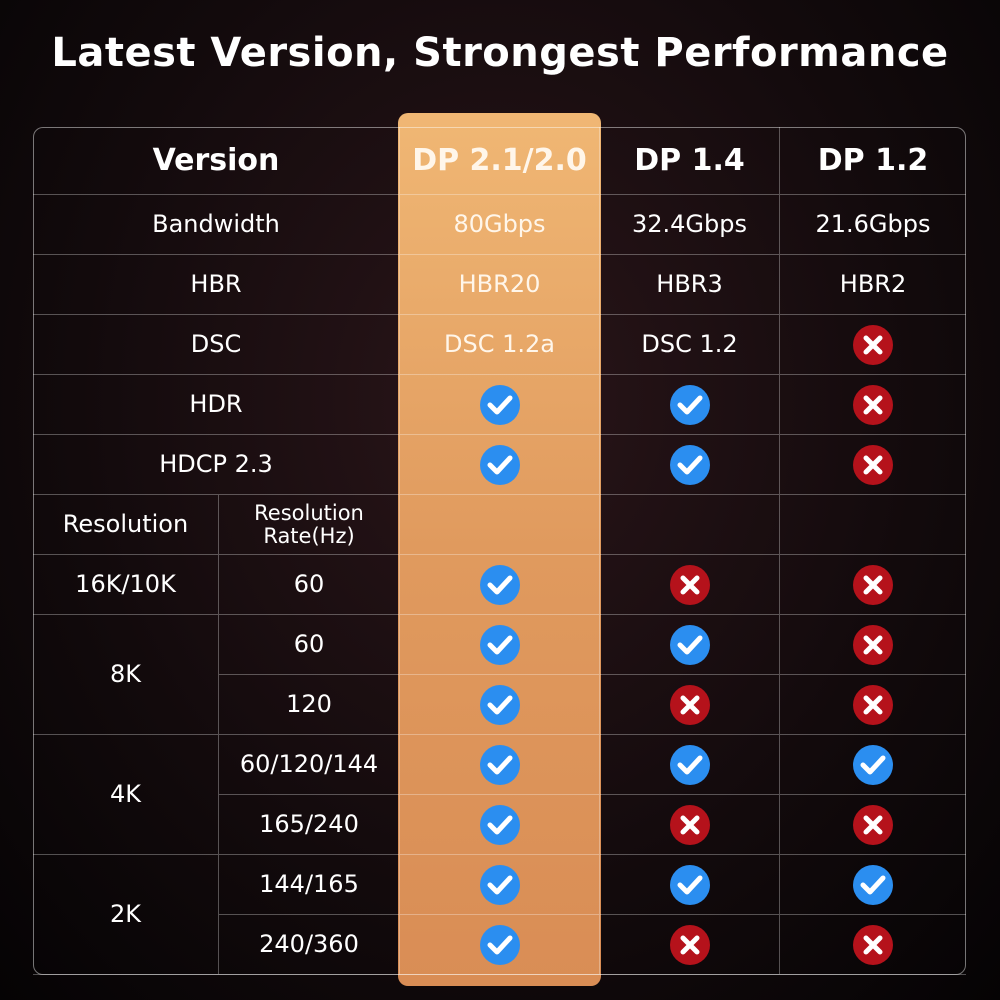  I want to click on column-header: Version, so click(216, 161).